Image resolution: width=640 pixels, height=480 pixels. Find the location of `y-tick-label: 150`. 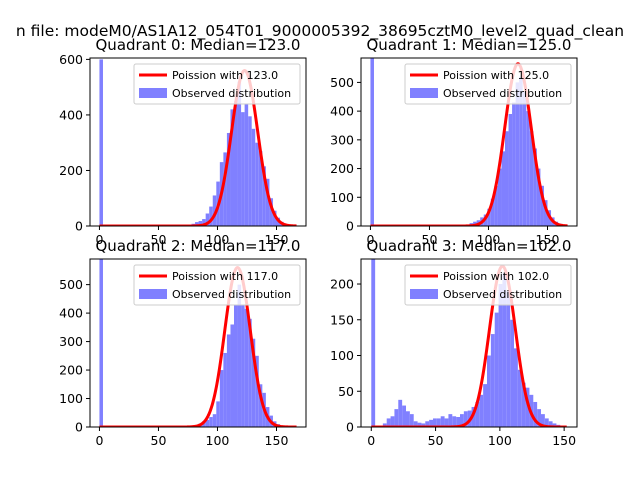

y-tick-label: 150 is located at coordinates (342, 319).